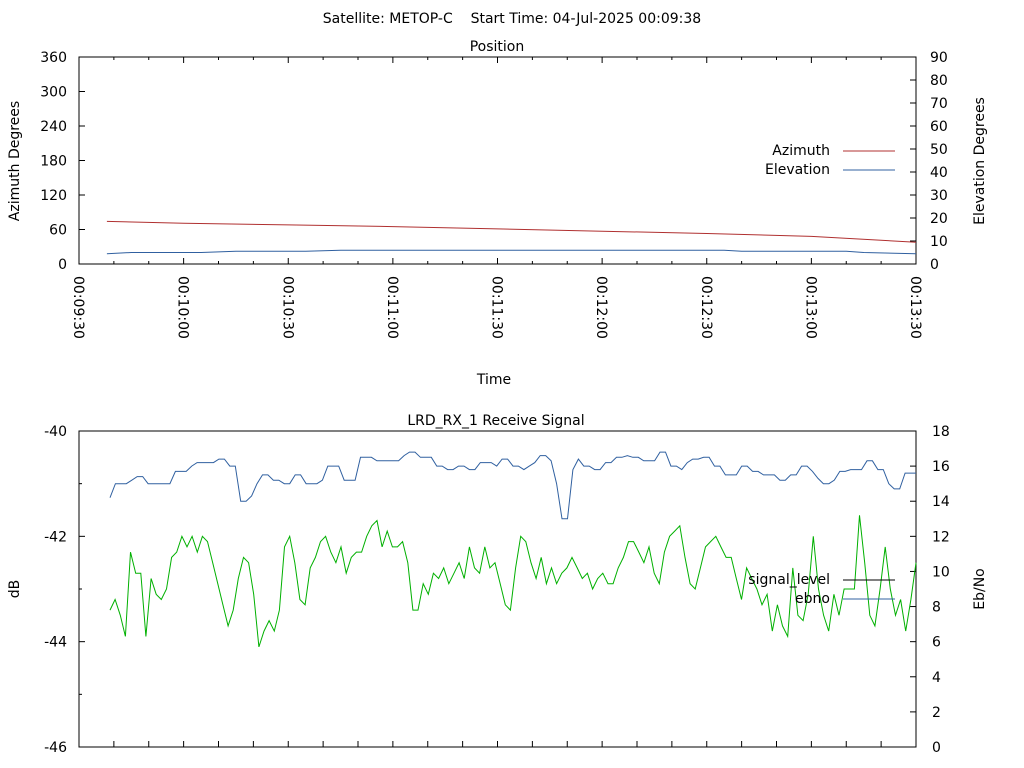 The width and height of the screenshot is (1024, 768). Describe the element at coordinates (15, 161) in the screenshot. I see `position-ylabel: Azimuth Degrees` at that location.